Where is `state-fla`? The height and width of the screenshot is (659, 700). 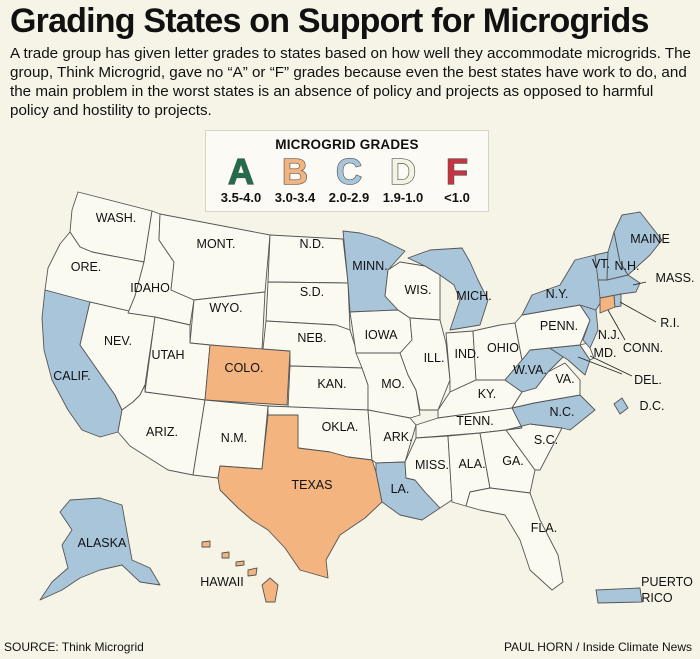 state-fla is located at coordinates (514, 539).